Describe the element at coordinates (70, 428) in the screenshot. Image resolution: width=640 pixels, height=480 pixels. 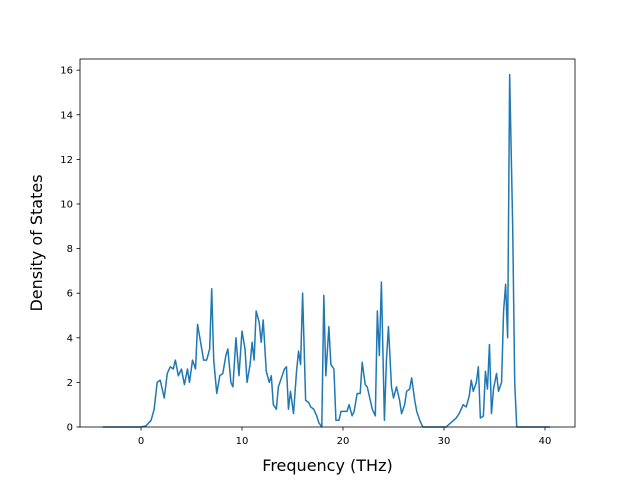
I see `y-tick-label: 0` at that location.